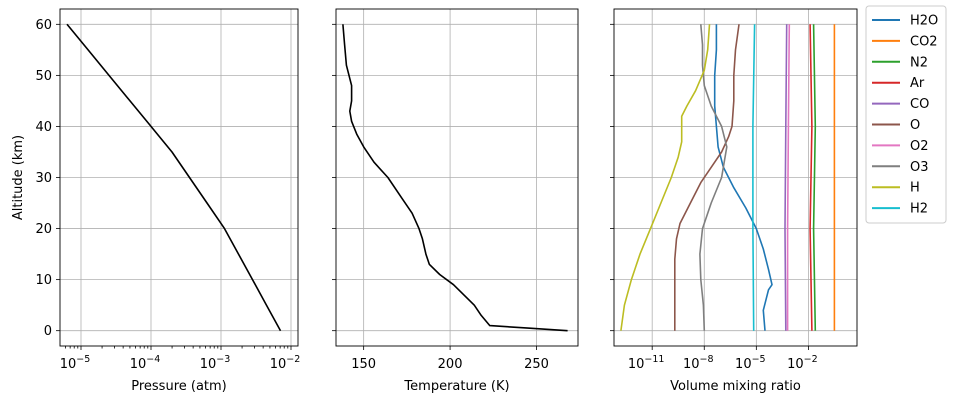 The image size is (956, 403). I want to click on x-tick-label: 150, so click(363, 364).